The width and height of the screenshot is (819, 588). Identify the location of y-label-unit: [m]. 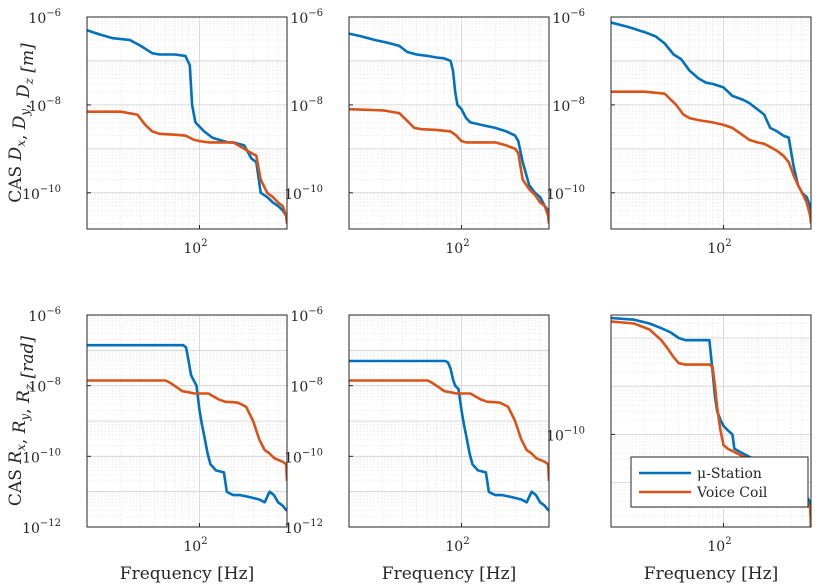
(28, 58).